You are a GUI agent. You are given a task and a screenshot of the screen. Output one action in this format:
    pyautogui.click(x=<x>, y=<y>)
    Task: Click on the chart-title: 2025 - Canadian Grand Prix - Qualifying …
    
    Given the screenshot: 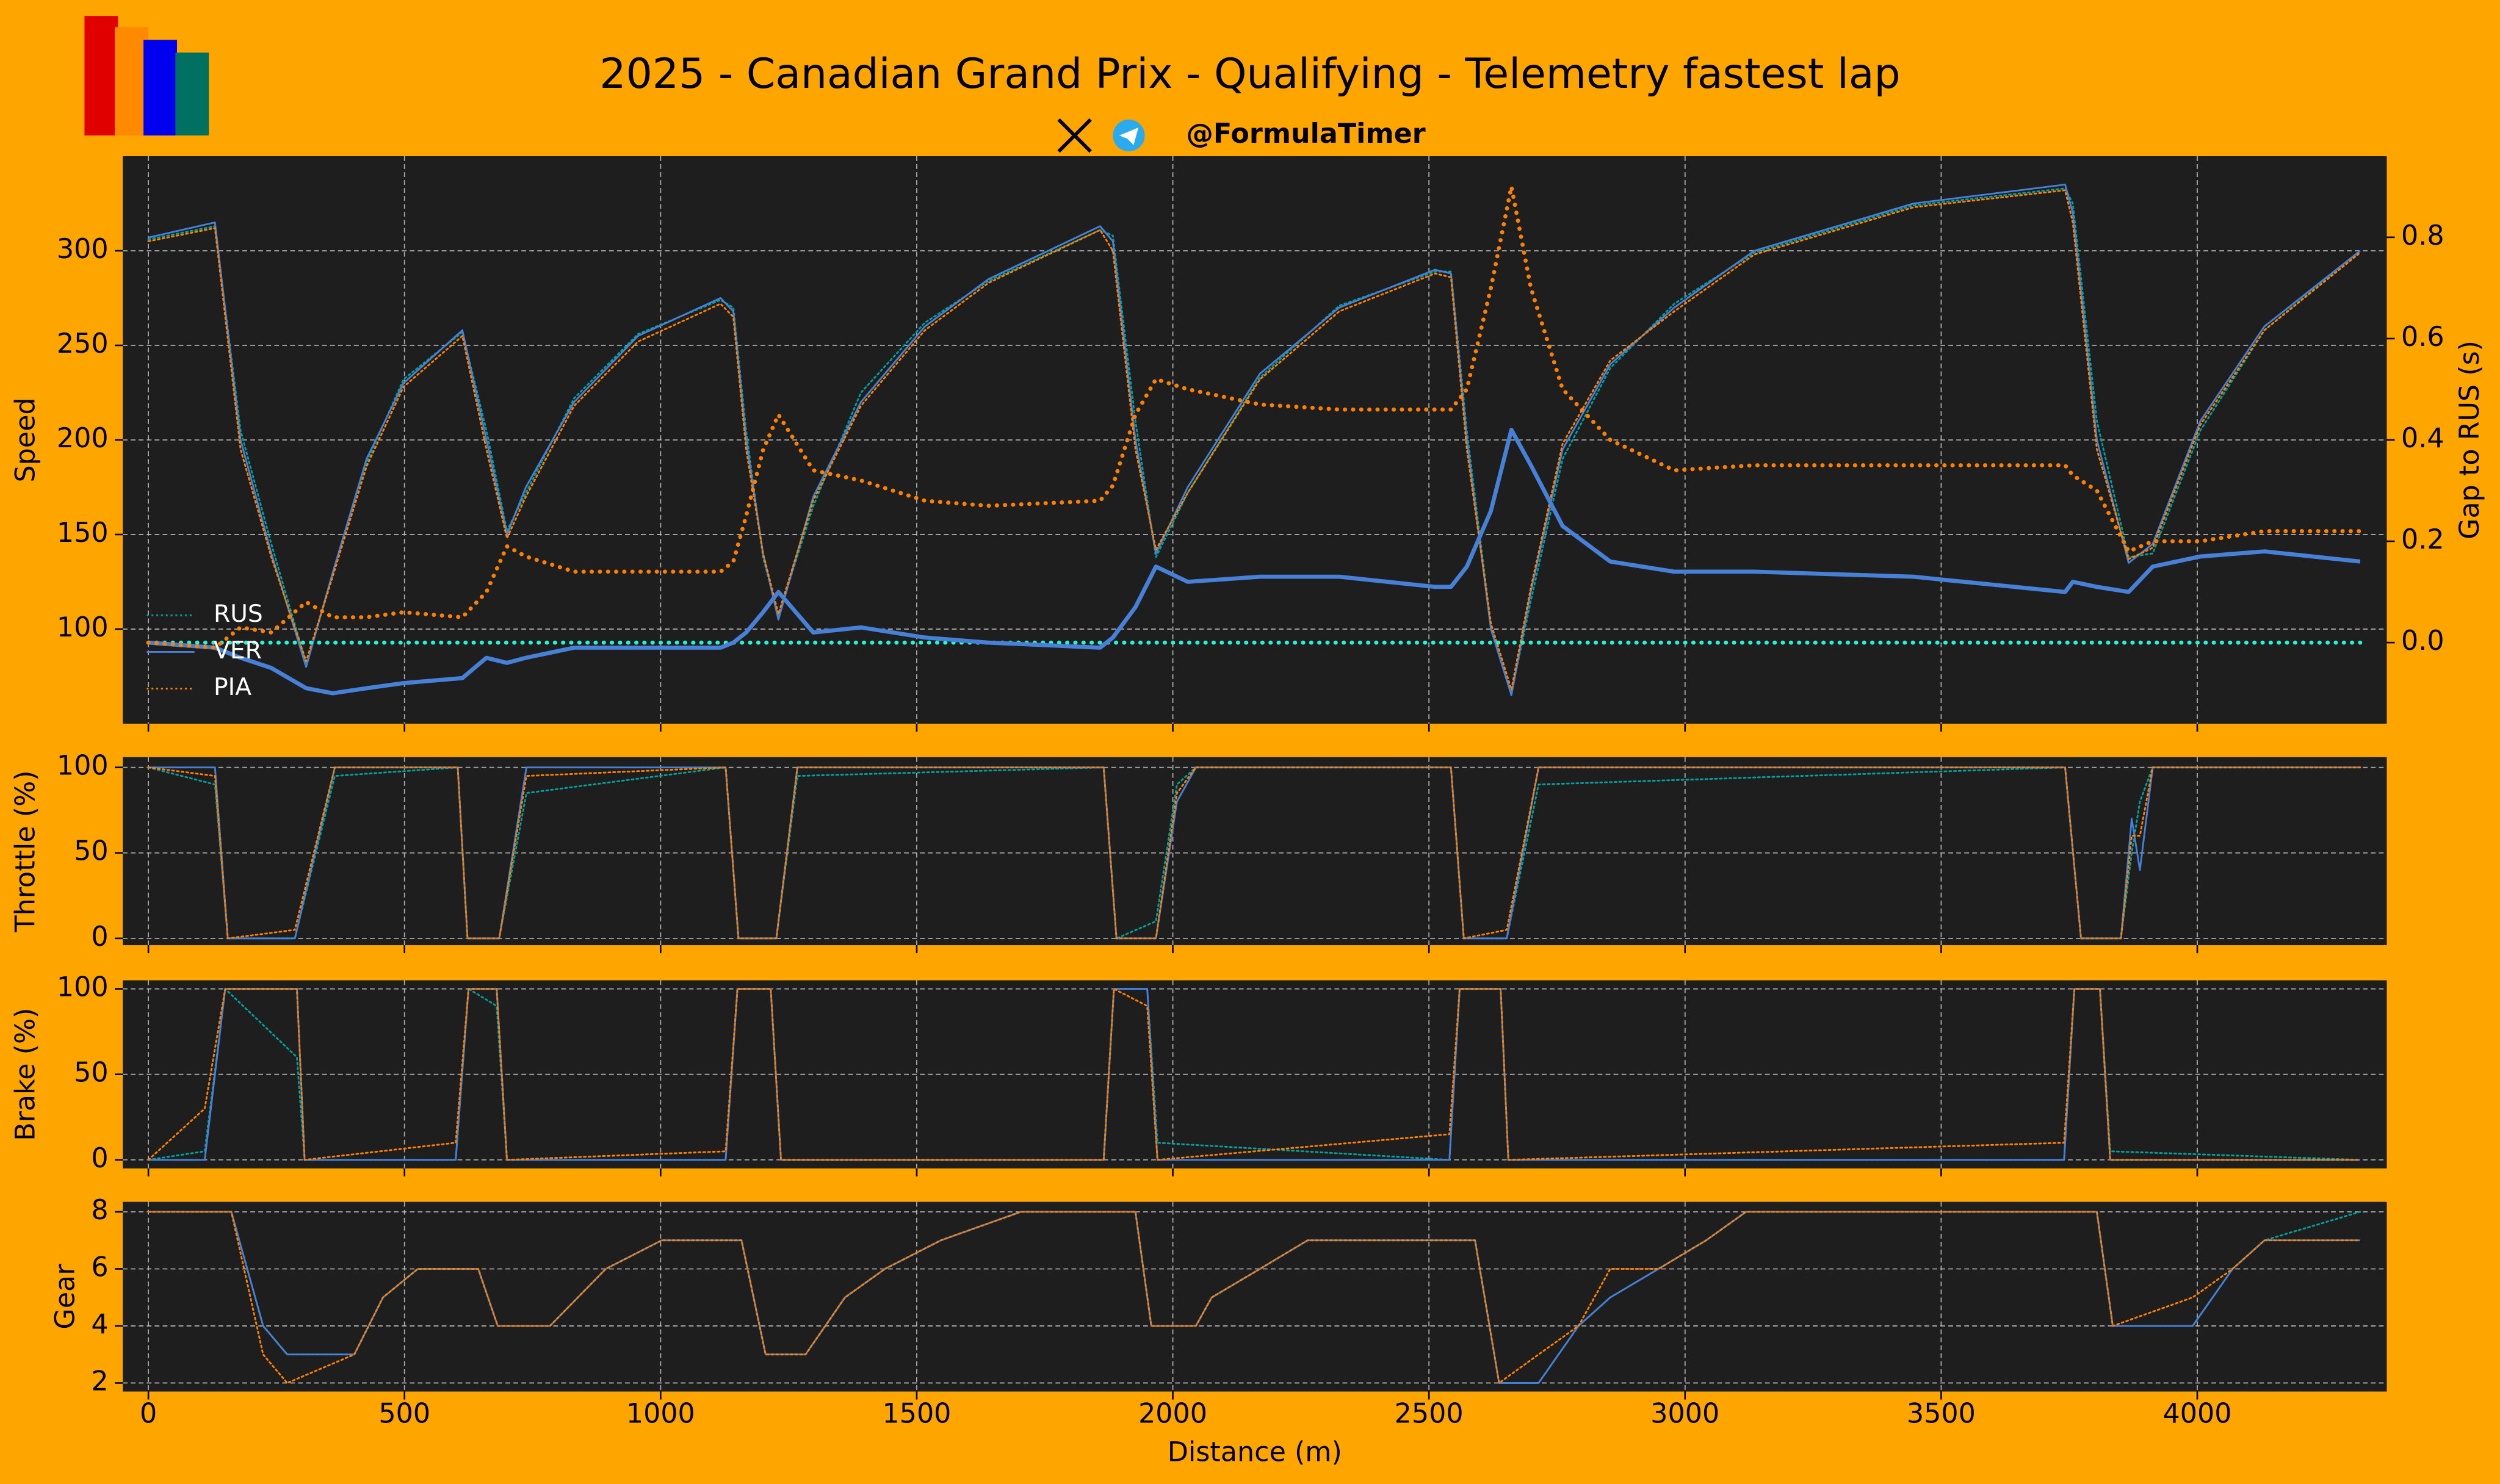 What is the action you would take?
    pyautogui.click(x=1249, y=74)
    